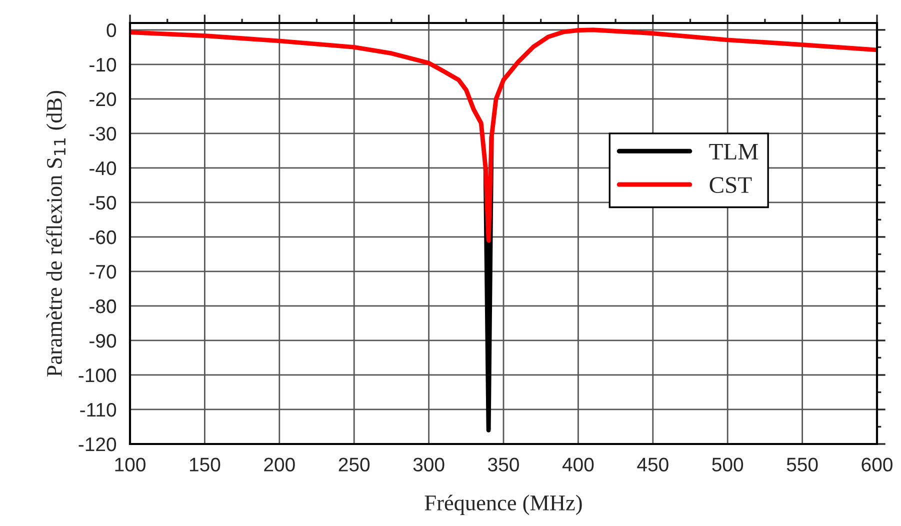 The width and height of the screenshot is (901, 526). I want to click on y-tick-label: -20, so click(103, 99).